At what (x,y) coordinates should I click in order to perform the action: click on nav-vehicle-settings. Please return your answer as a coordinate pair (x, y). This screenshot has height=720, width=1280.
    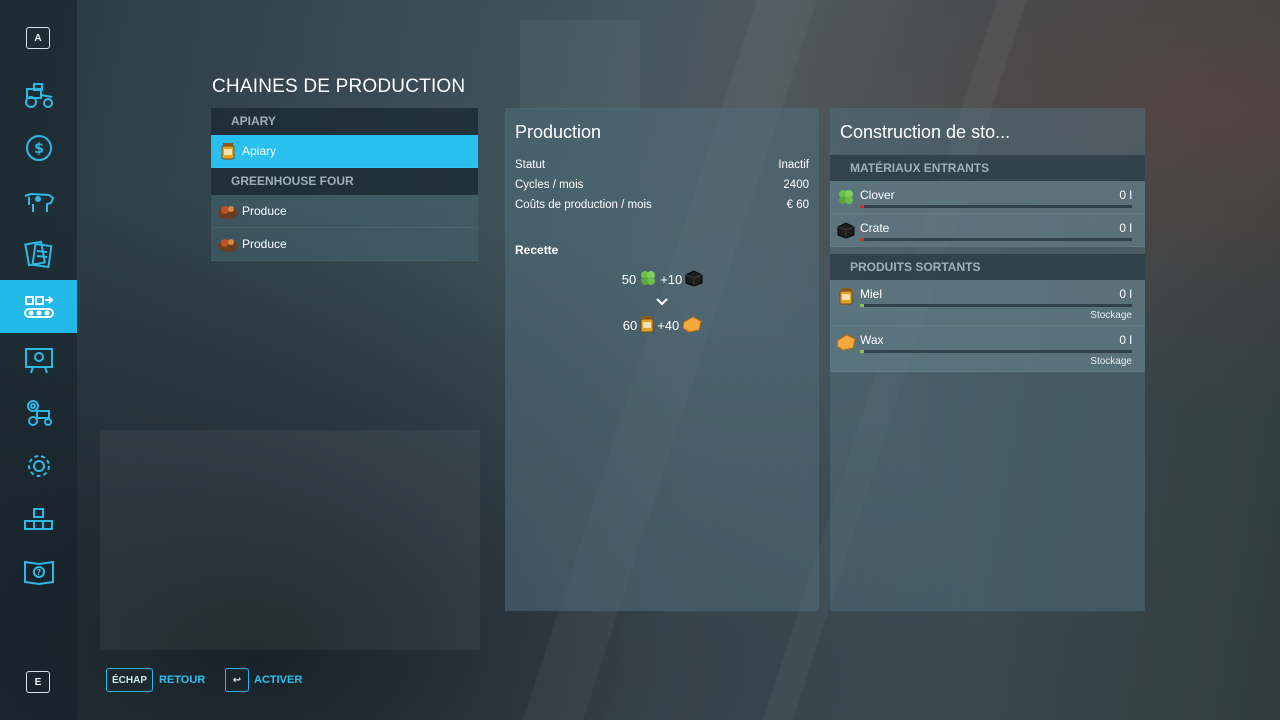
    Looking at the image, I should click on (38, 412).